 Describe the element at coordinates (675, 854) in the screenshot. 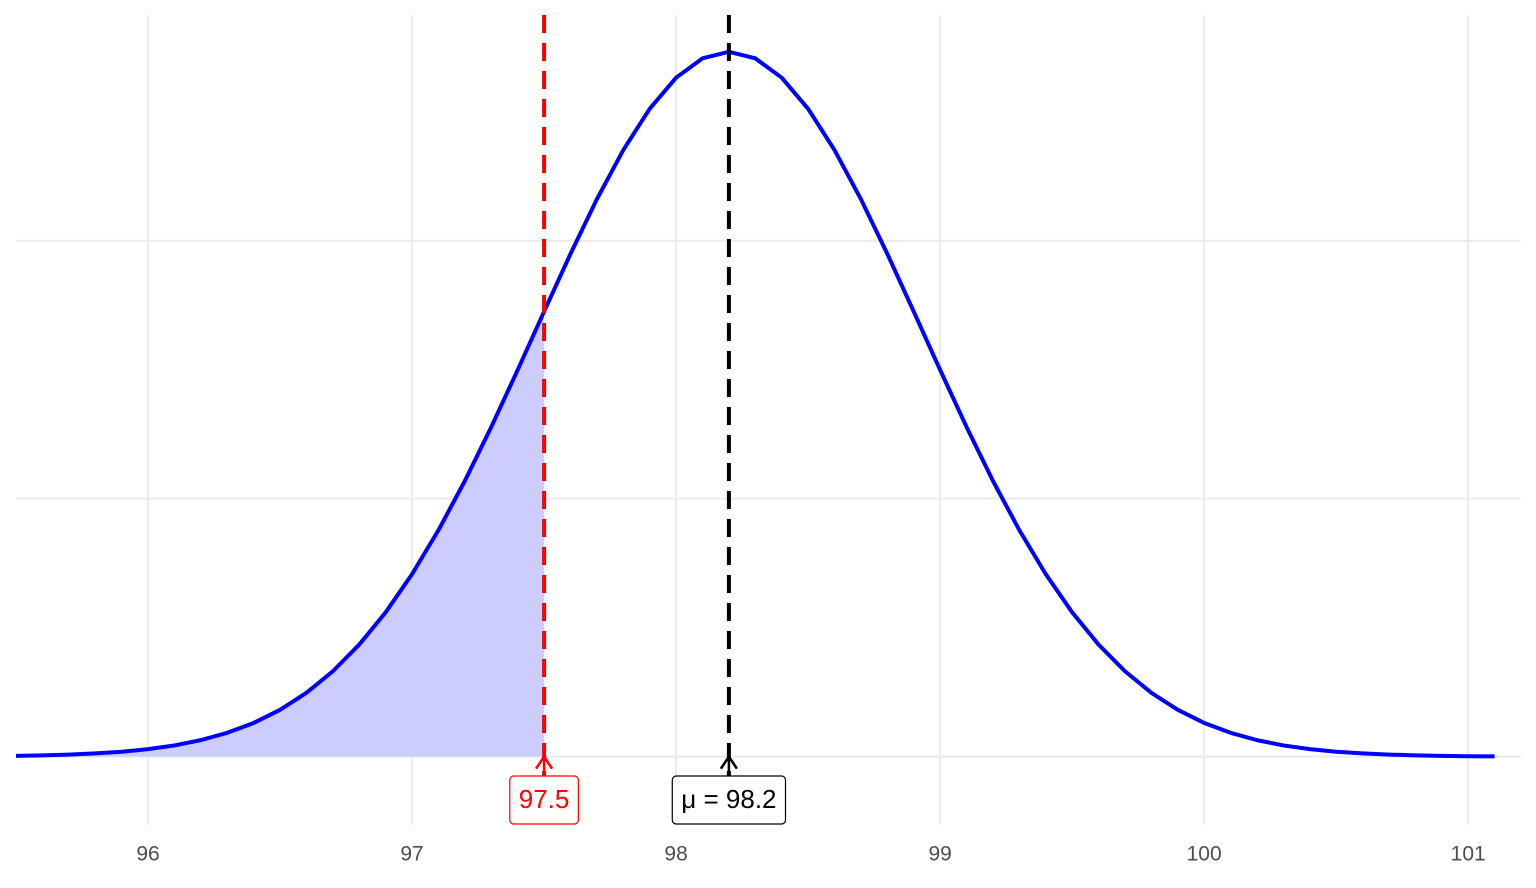

I see `x-tick-label: 98` at that location.